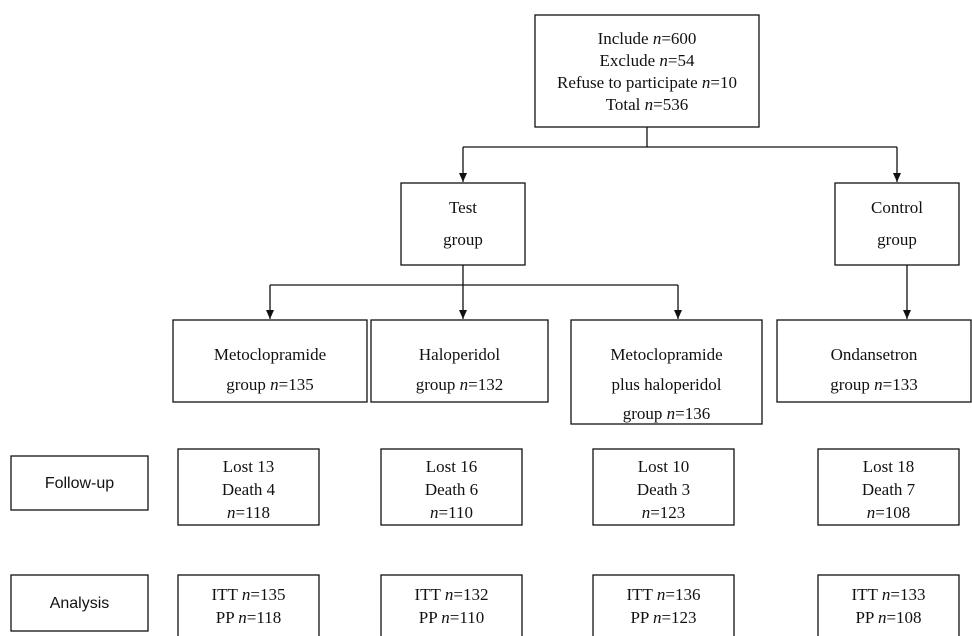 The image size is (972, 636). I want to click on arm-box-text: Ondansetron, so click(874, 354).